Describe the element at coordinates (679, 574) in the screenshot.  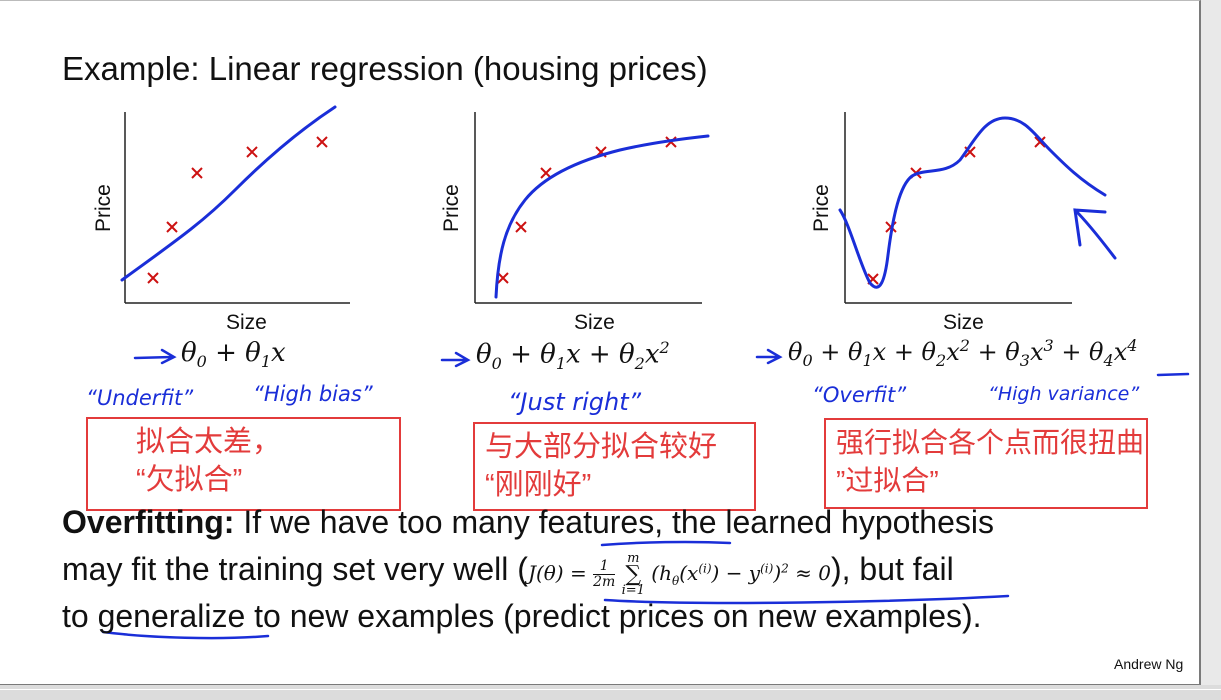
I see `cost-function: J(θ) = 1 2m m ∑ i=1 (hθ(x(i)) − y(i))2 ≈ 0` at that location.